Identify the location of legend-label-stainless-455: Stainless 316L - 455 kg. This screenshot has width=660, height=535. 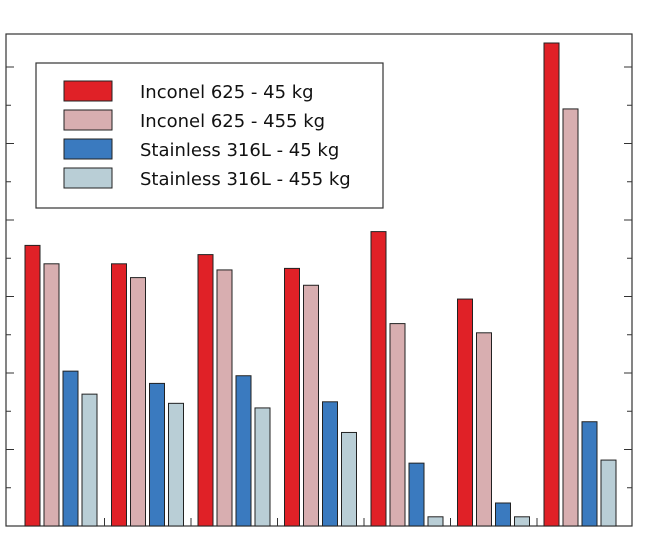
(245, 179).